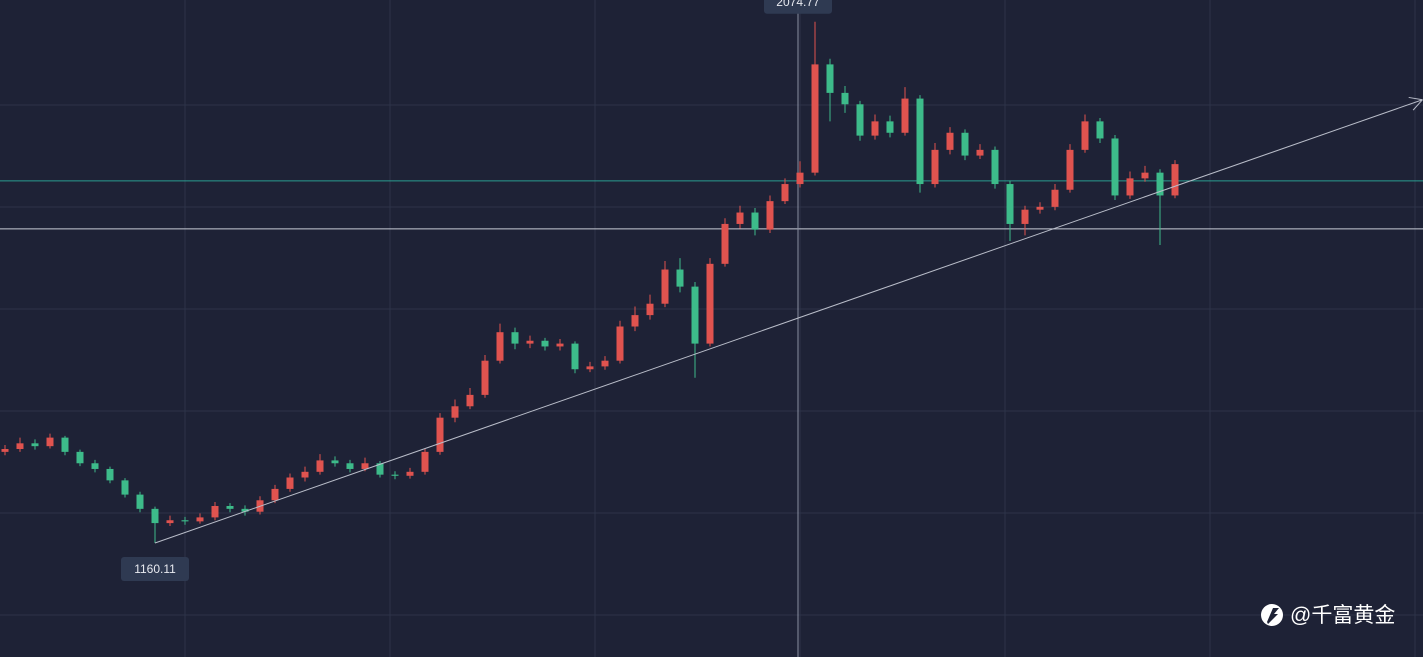 This screenshot has height=657, width=1423. What do you see at coordinates (1273, 616) in the screenshot?
I see `logo-mark` at bounding box center [1273, 616].